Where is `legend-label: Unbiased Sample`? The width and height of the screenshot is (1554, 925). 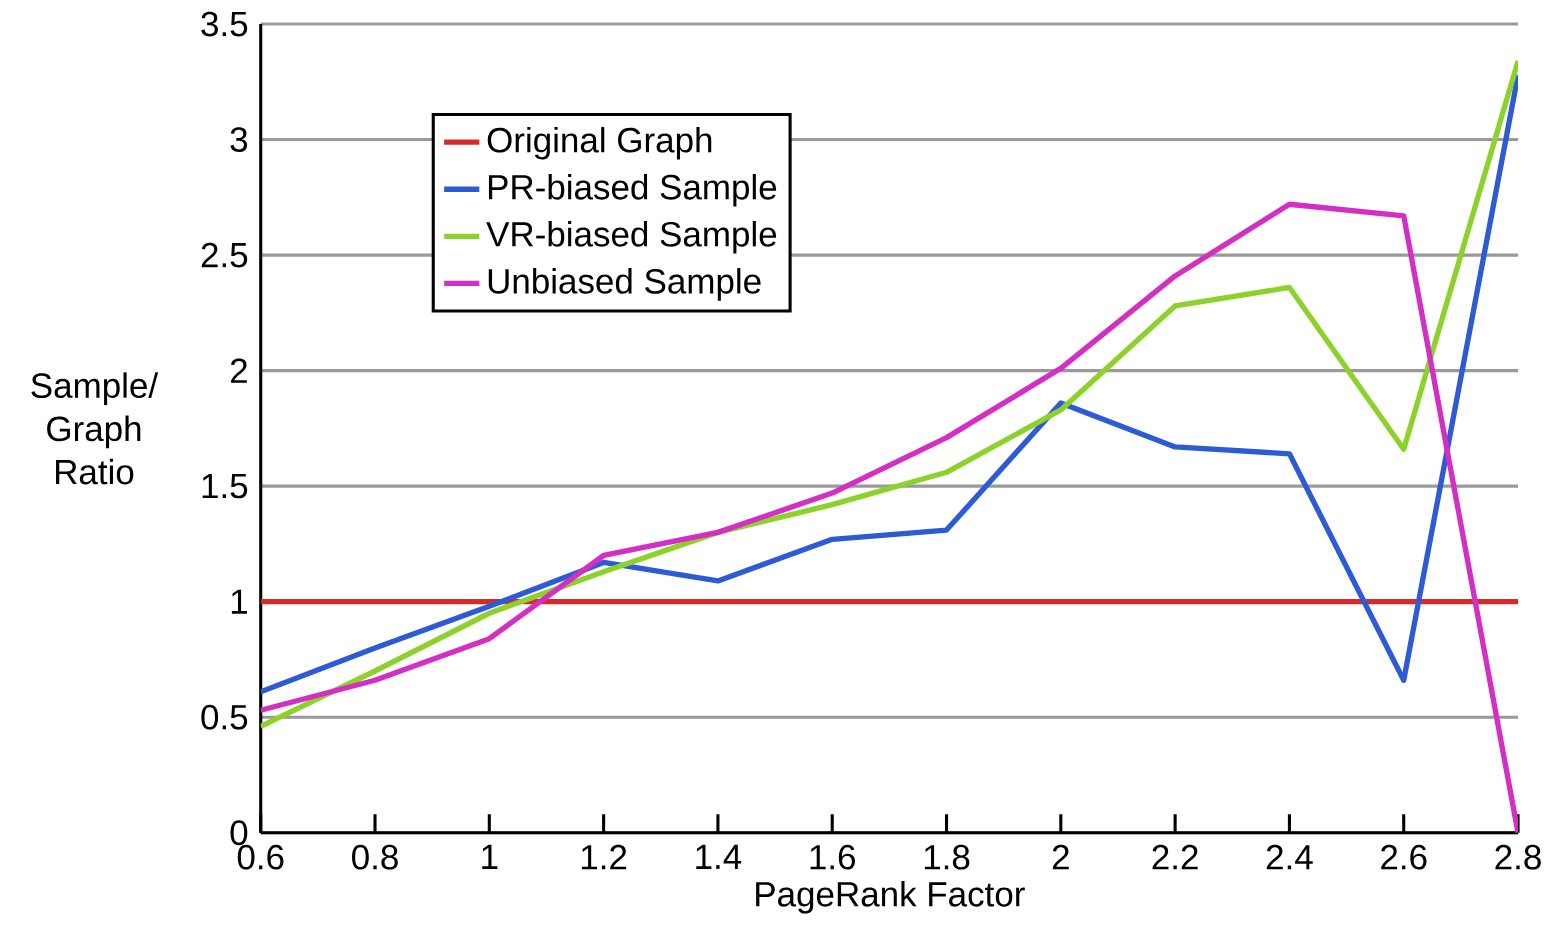 legend-label: Unbiased Sample is located at coordinates (624, 284).